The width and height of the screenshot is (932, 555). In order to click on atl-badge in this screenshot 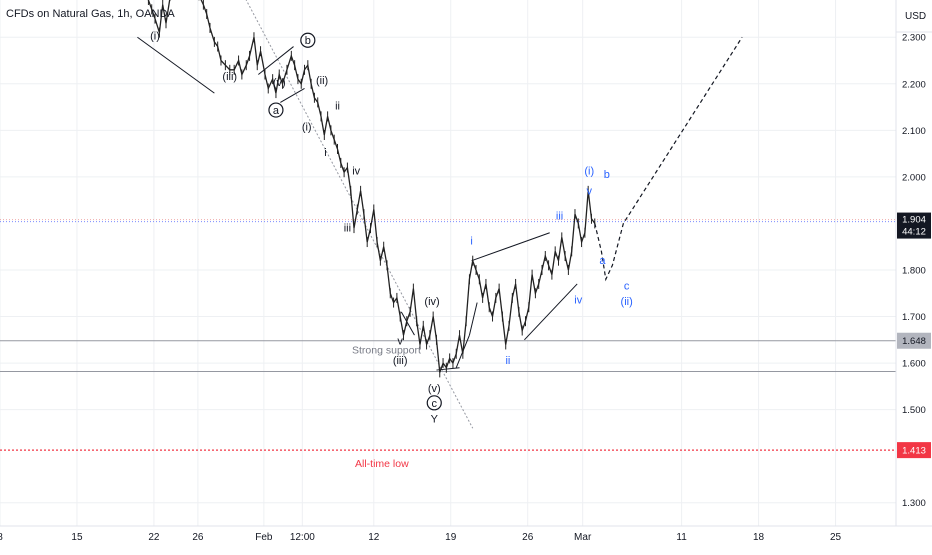, I will do `click(914, 450)`.